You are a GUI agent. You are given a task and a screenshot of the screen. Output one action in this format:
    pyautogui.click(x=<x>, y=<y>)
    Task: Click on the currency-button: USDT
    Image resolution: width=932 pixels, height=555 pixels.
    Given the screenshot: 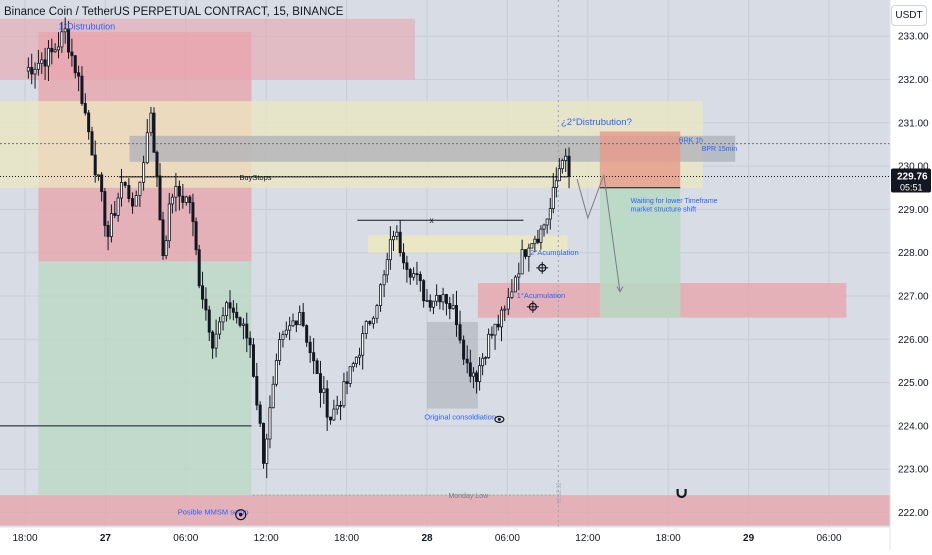 What is the action you would take?
    pyautogui.click(x=909, y=15)
    